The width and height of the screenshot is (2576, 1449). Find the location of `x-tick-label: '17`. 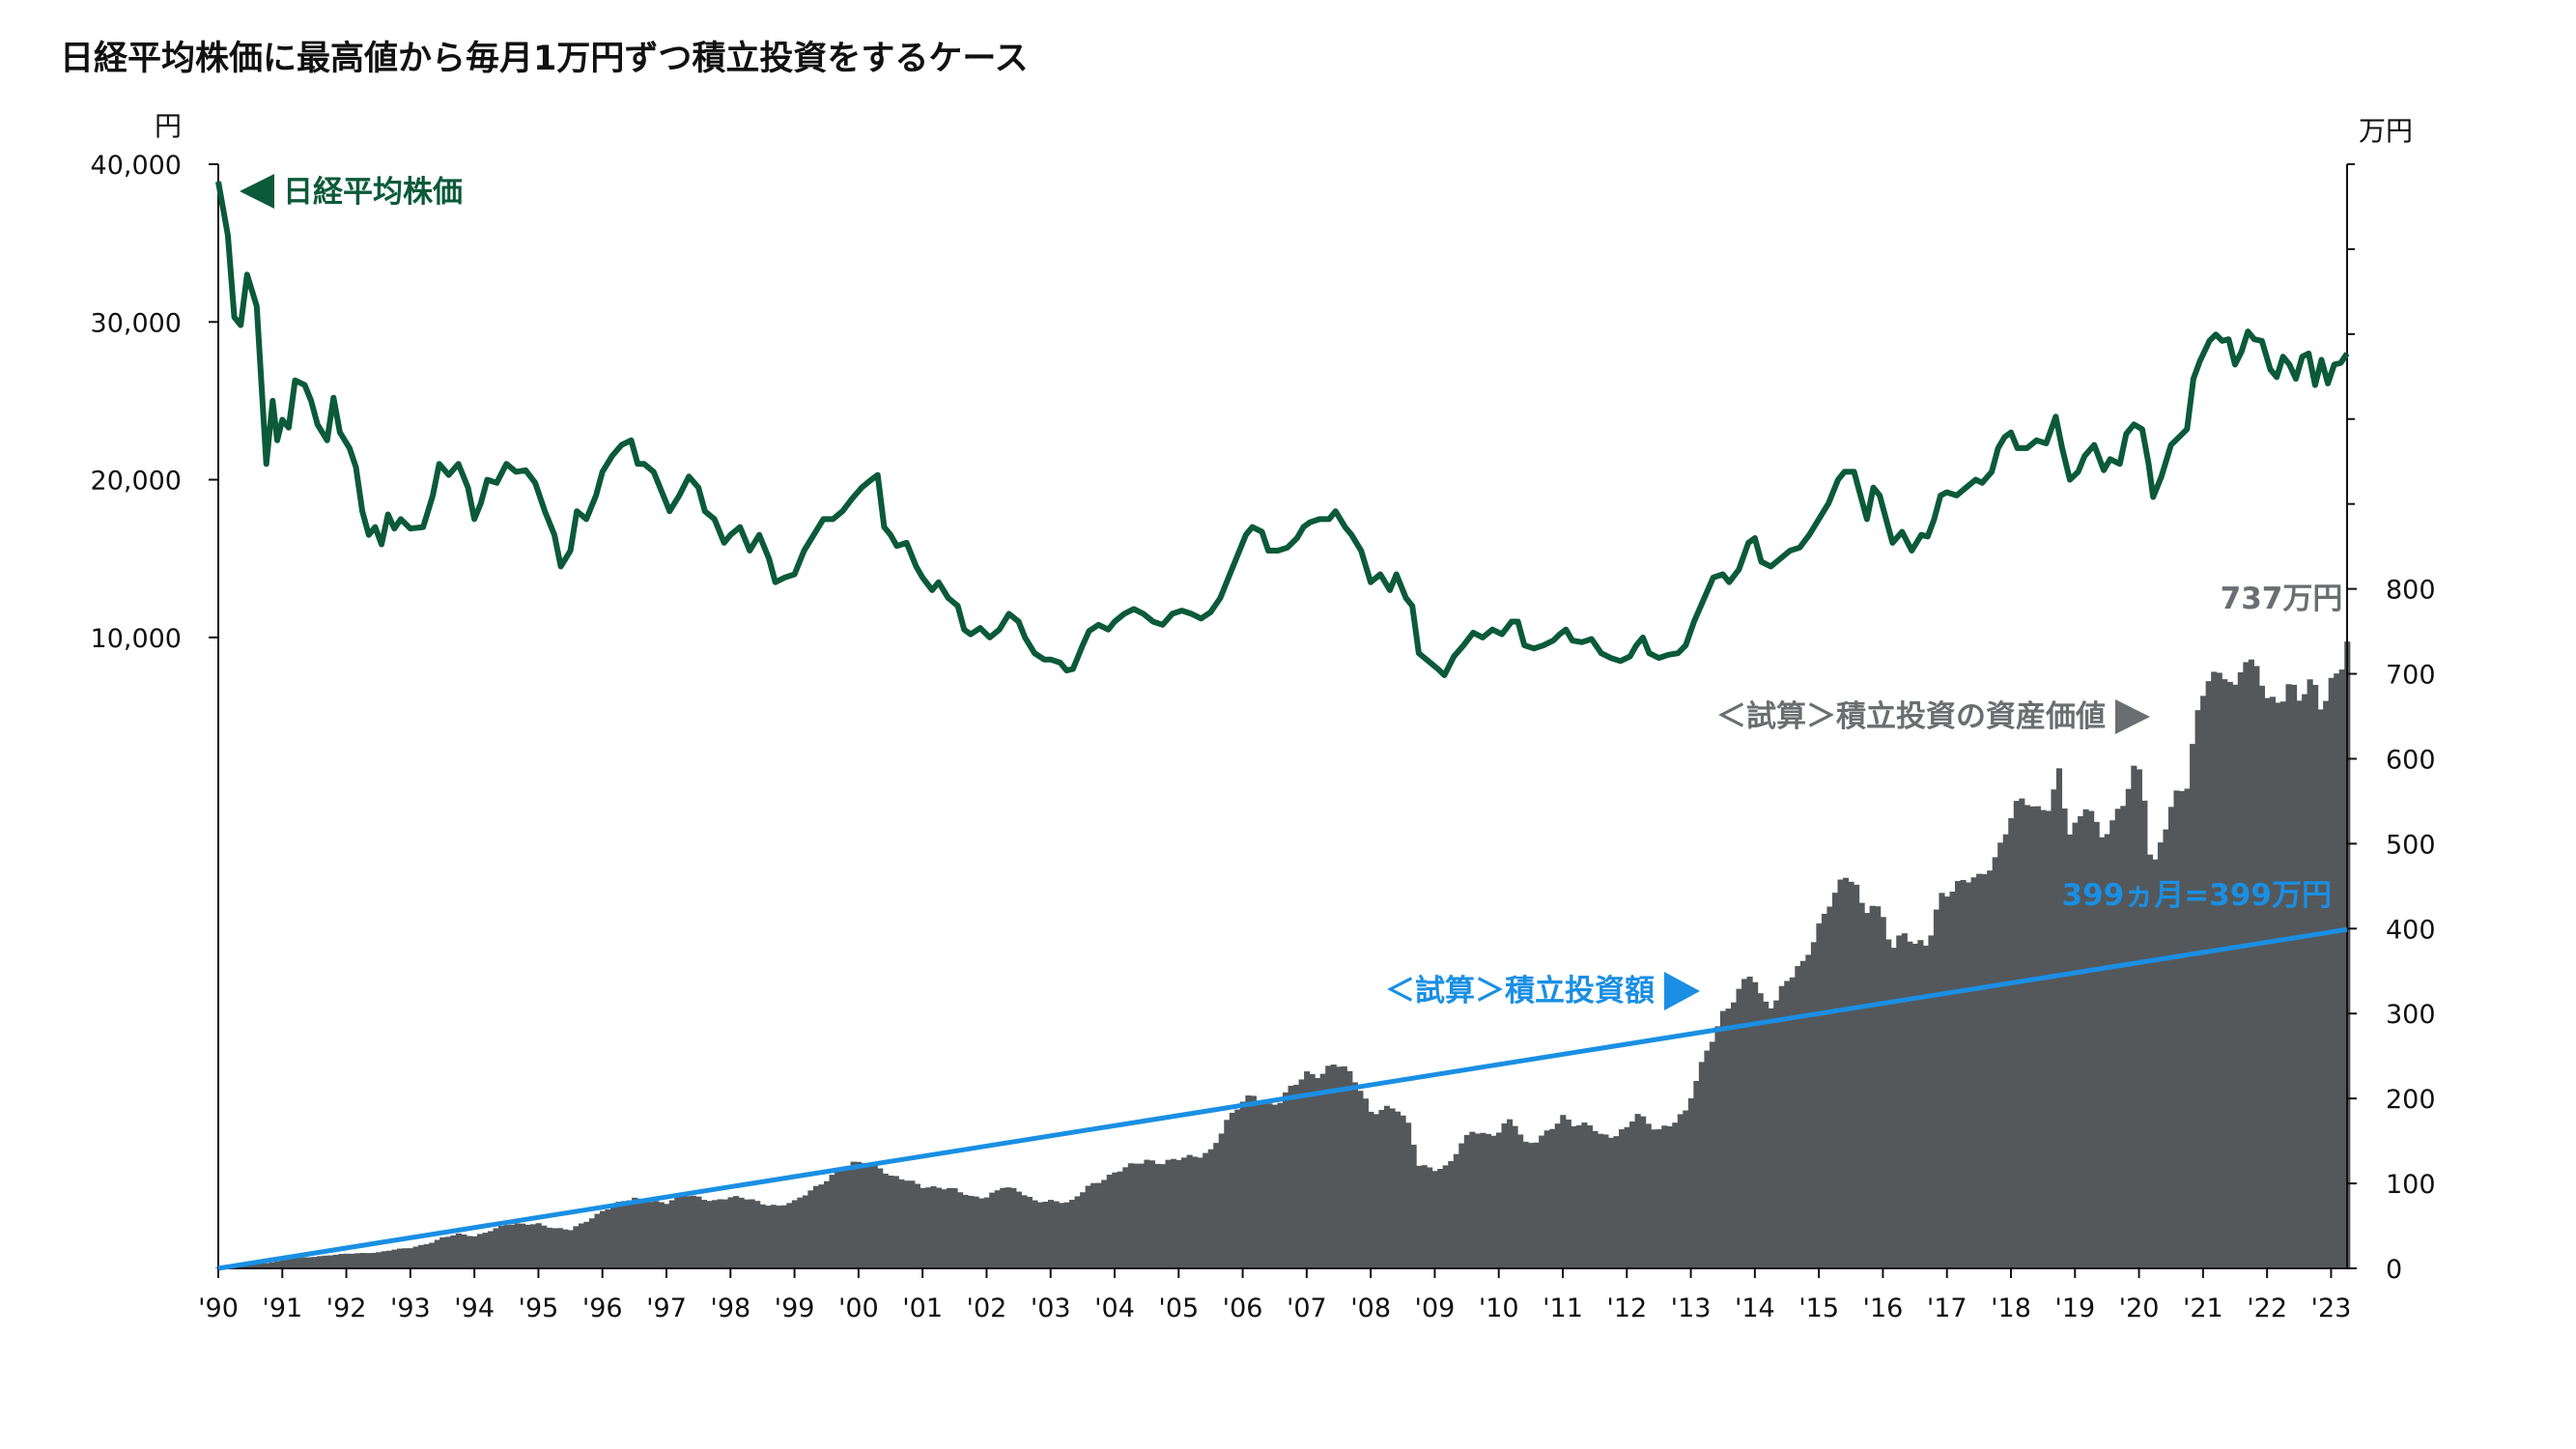

x-tick-label: '17 is located at coordinates (1947, 1308).